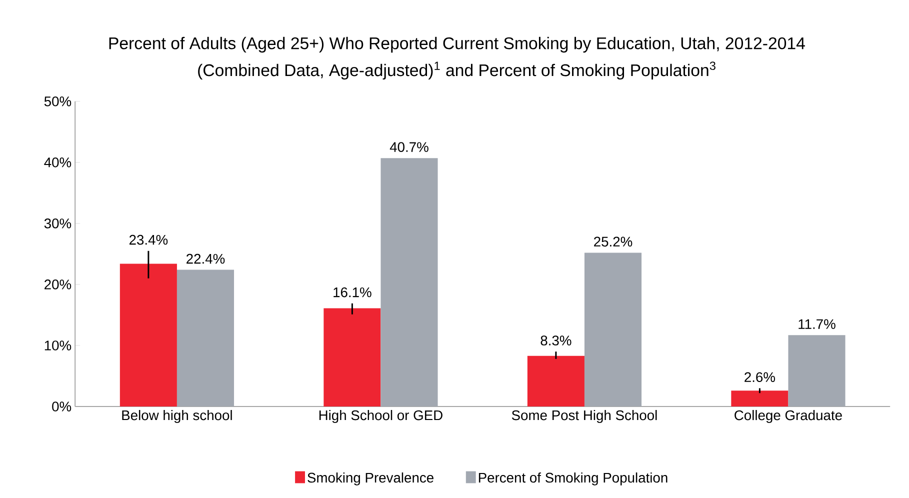 The width and height of the screenshot is (909, 498). Describe the element at coordinates (205, 259) in the screenshot. I see `data-label: 22.4%` at that location.